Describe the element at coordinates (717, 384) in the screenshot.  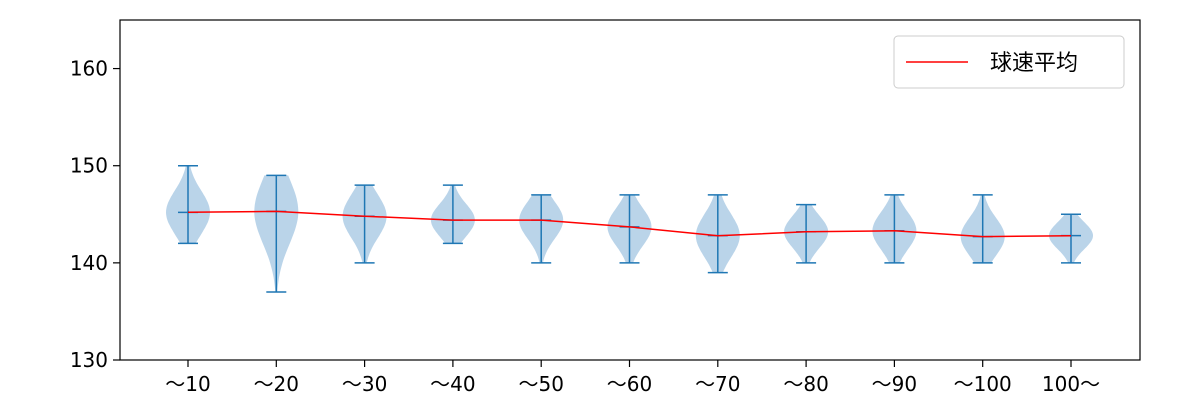
I see `x-tick-label: ～70` at that location.